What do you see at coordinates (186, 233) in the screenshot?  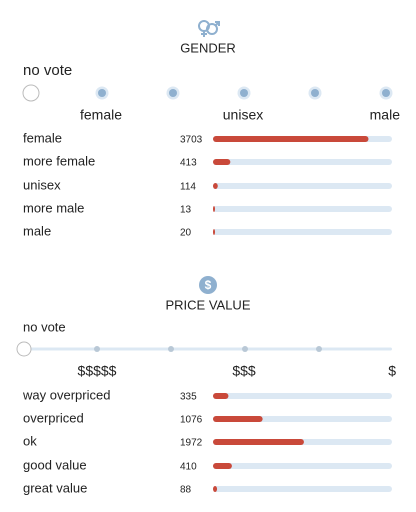 I see `row-count: 20` at bounding box center [186, 233].